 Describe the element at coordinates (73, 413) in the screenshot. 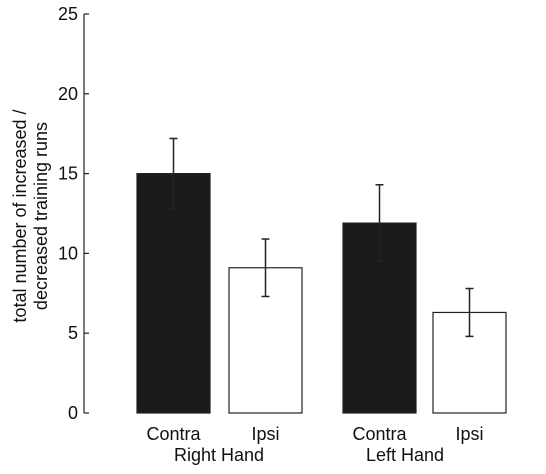

I see `y-tick-label: 0` at that location.